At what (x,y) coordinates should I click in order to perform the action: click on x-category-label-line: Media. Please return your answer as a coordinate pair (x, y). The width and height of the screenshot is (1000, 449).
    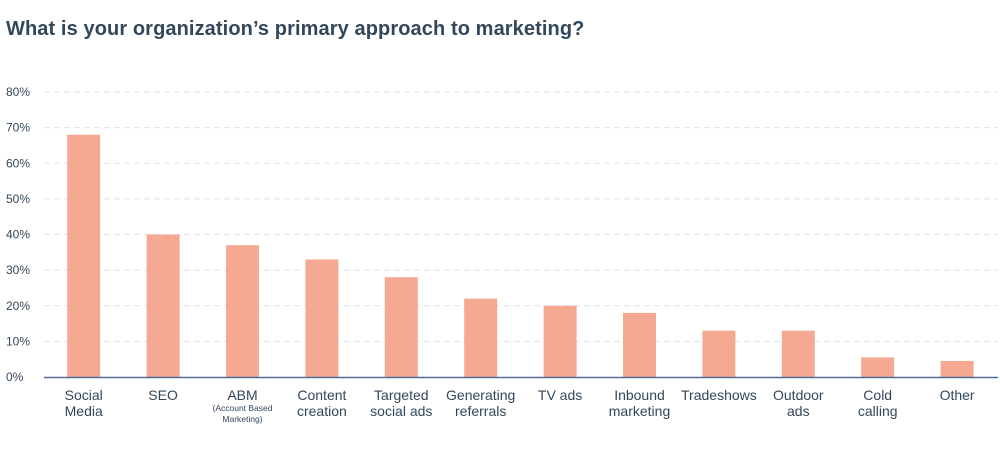
    Looking at the image, I should click on (84, 411).